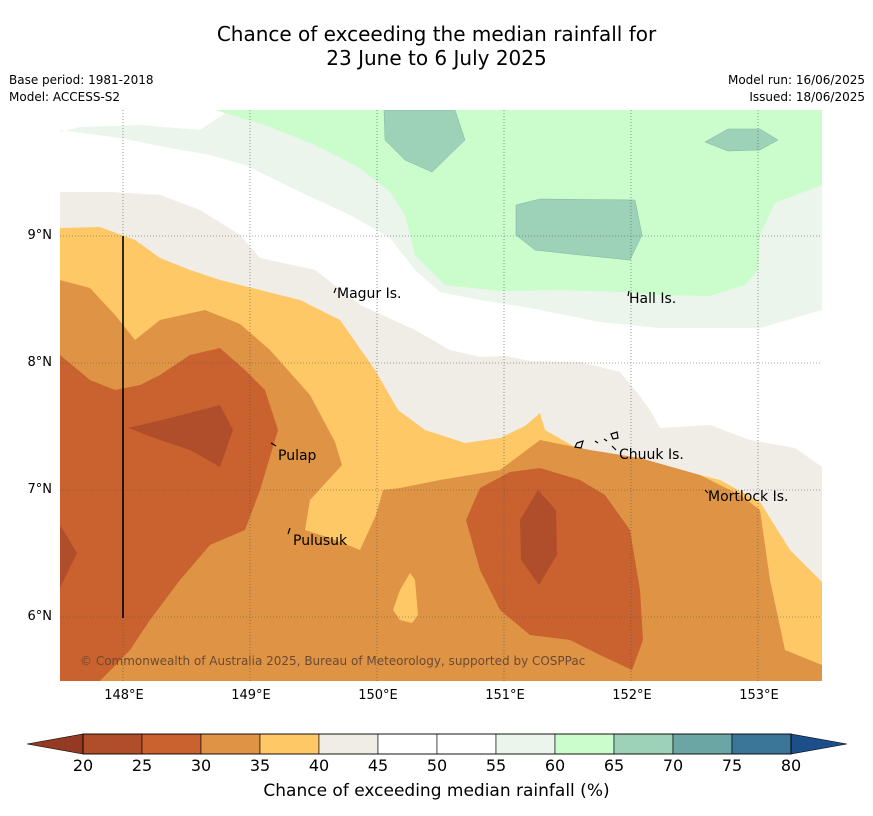 The height and width of the screenshot is (816, 873). Describe the element at coordinates (319, 765) in the screenshot. I see `colorbar-tick-label: 40` at that location.